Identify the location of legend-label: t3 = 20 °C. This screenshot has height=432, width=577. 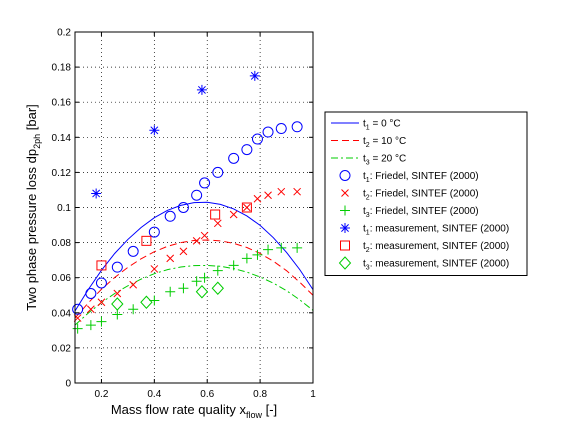
(384, 160).